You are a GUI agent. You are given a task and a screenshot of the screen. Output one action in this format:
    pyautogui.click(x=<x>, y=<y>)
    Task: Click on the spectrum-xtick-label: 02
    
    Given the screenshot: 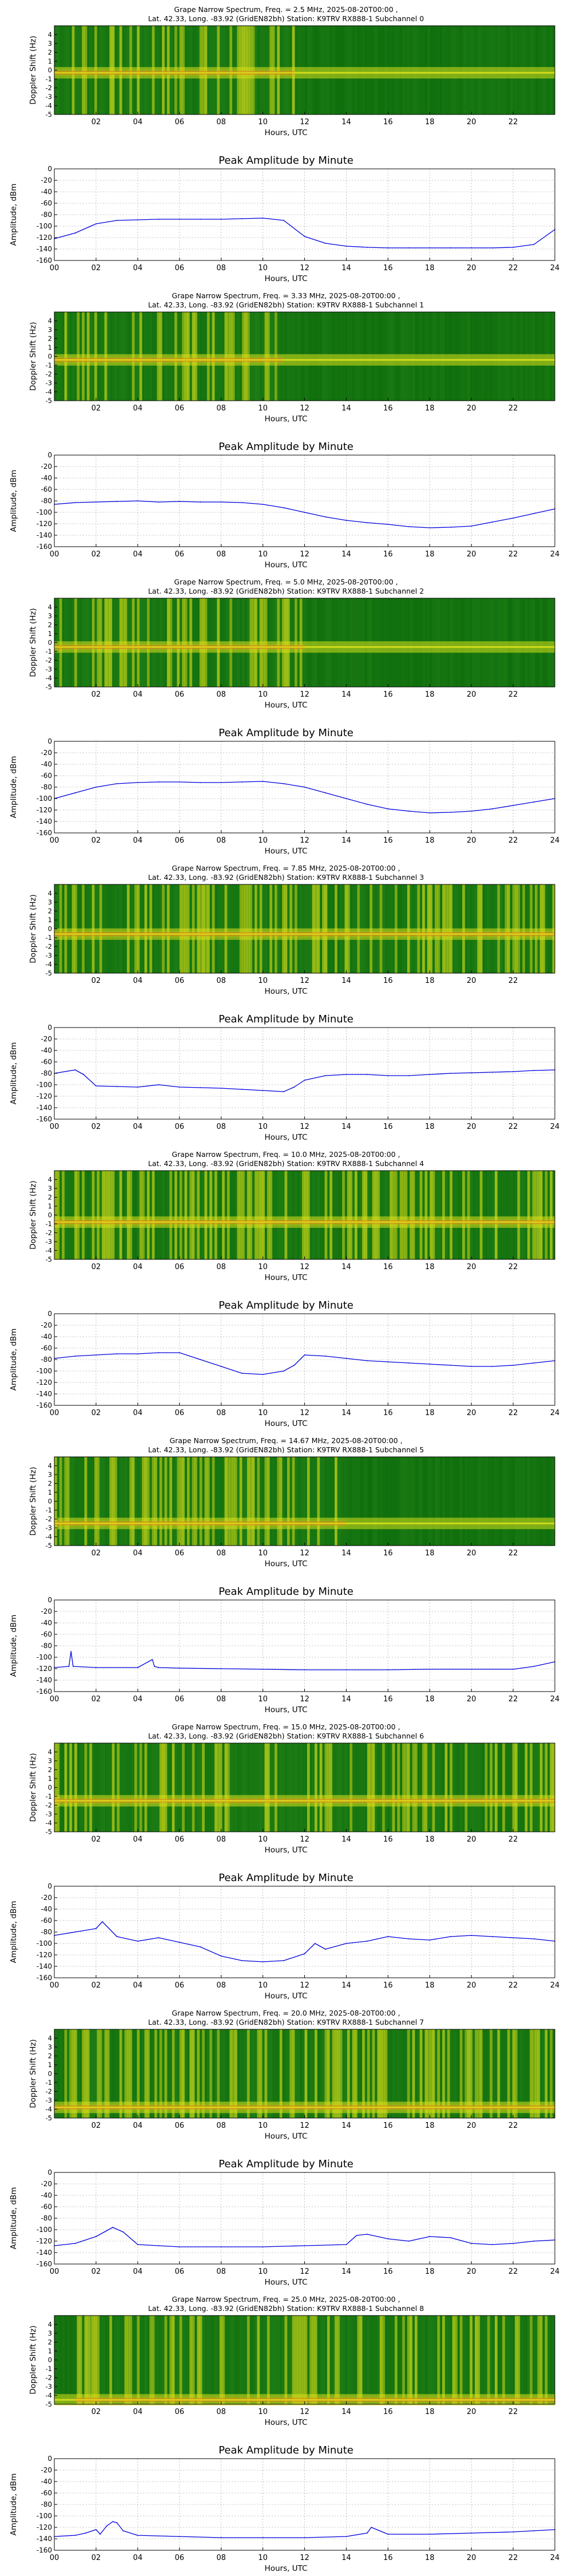 What is the action you would take?
    pyautogui.click(x=96, y=694)
    